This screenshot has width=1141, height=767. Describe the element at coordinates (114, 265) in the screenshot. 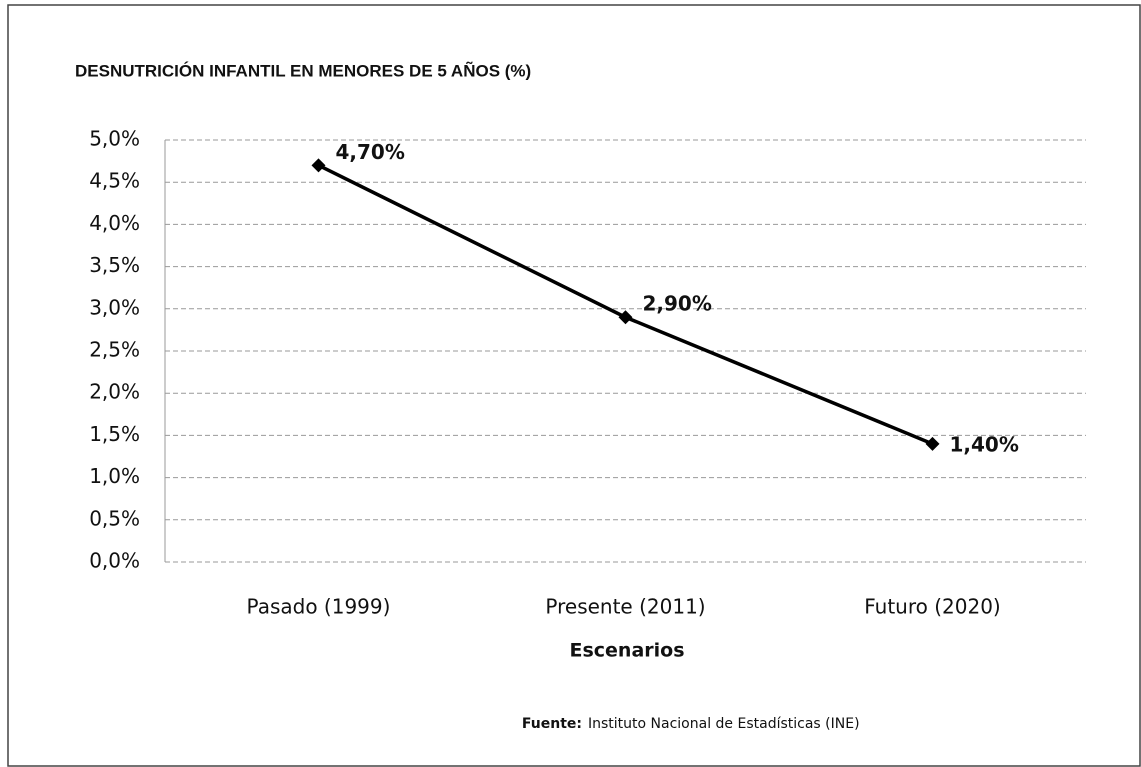

I see `y-tick-label: 3,5%` at that location.